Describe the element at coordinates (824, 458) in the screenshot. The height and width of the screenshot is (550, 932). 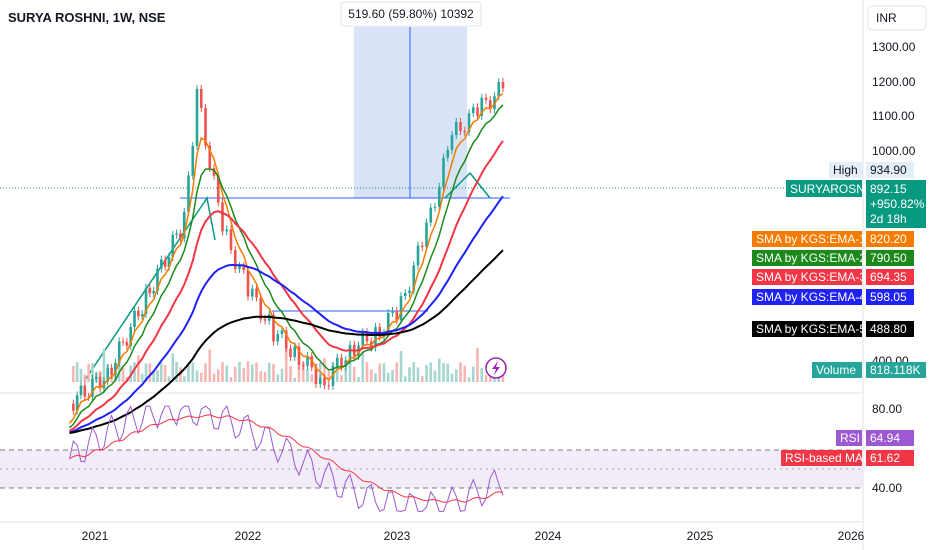
I see `rsi-ma-label: RSI-based MA` at that location.